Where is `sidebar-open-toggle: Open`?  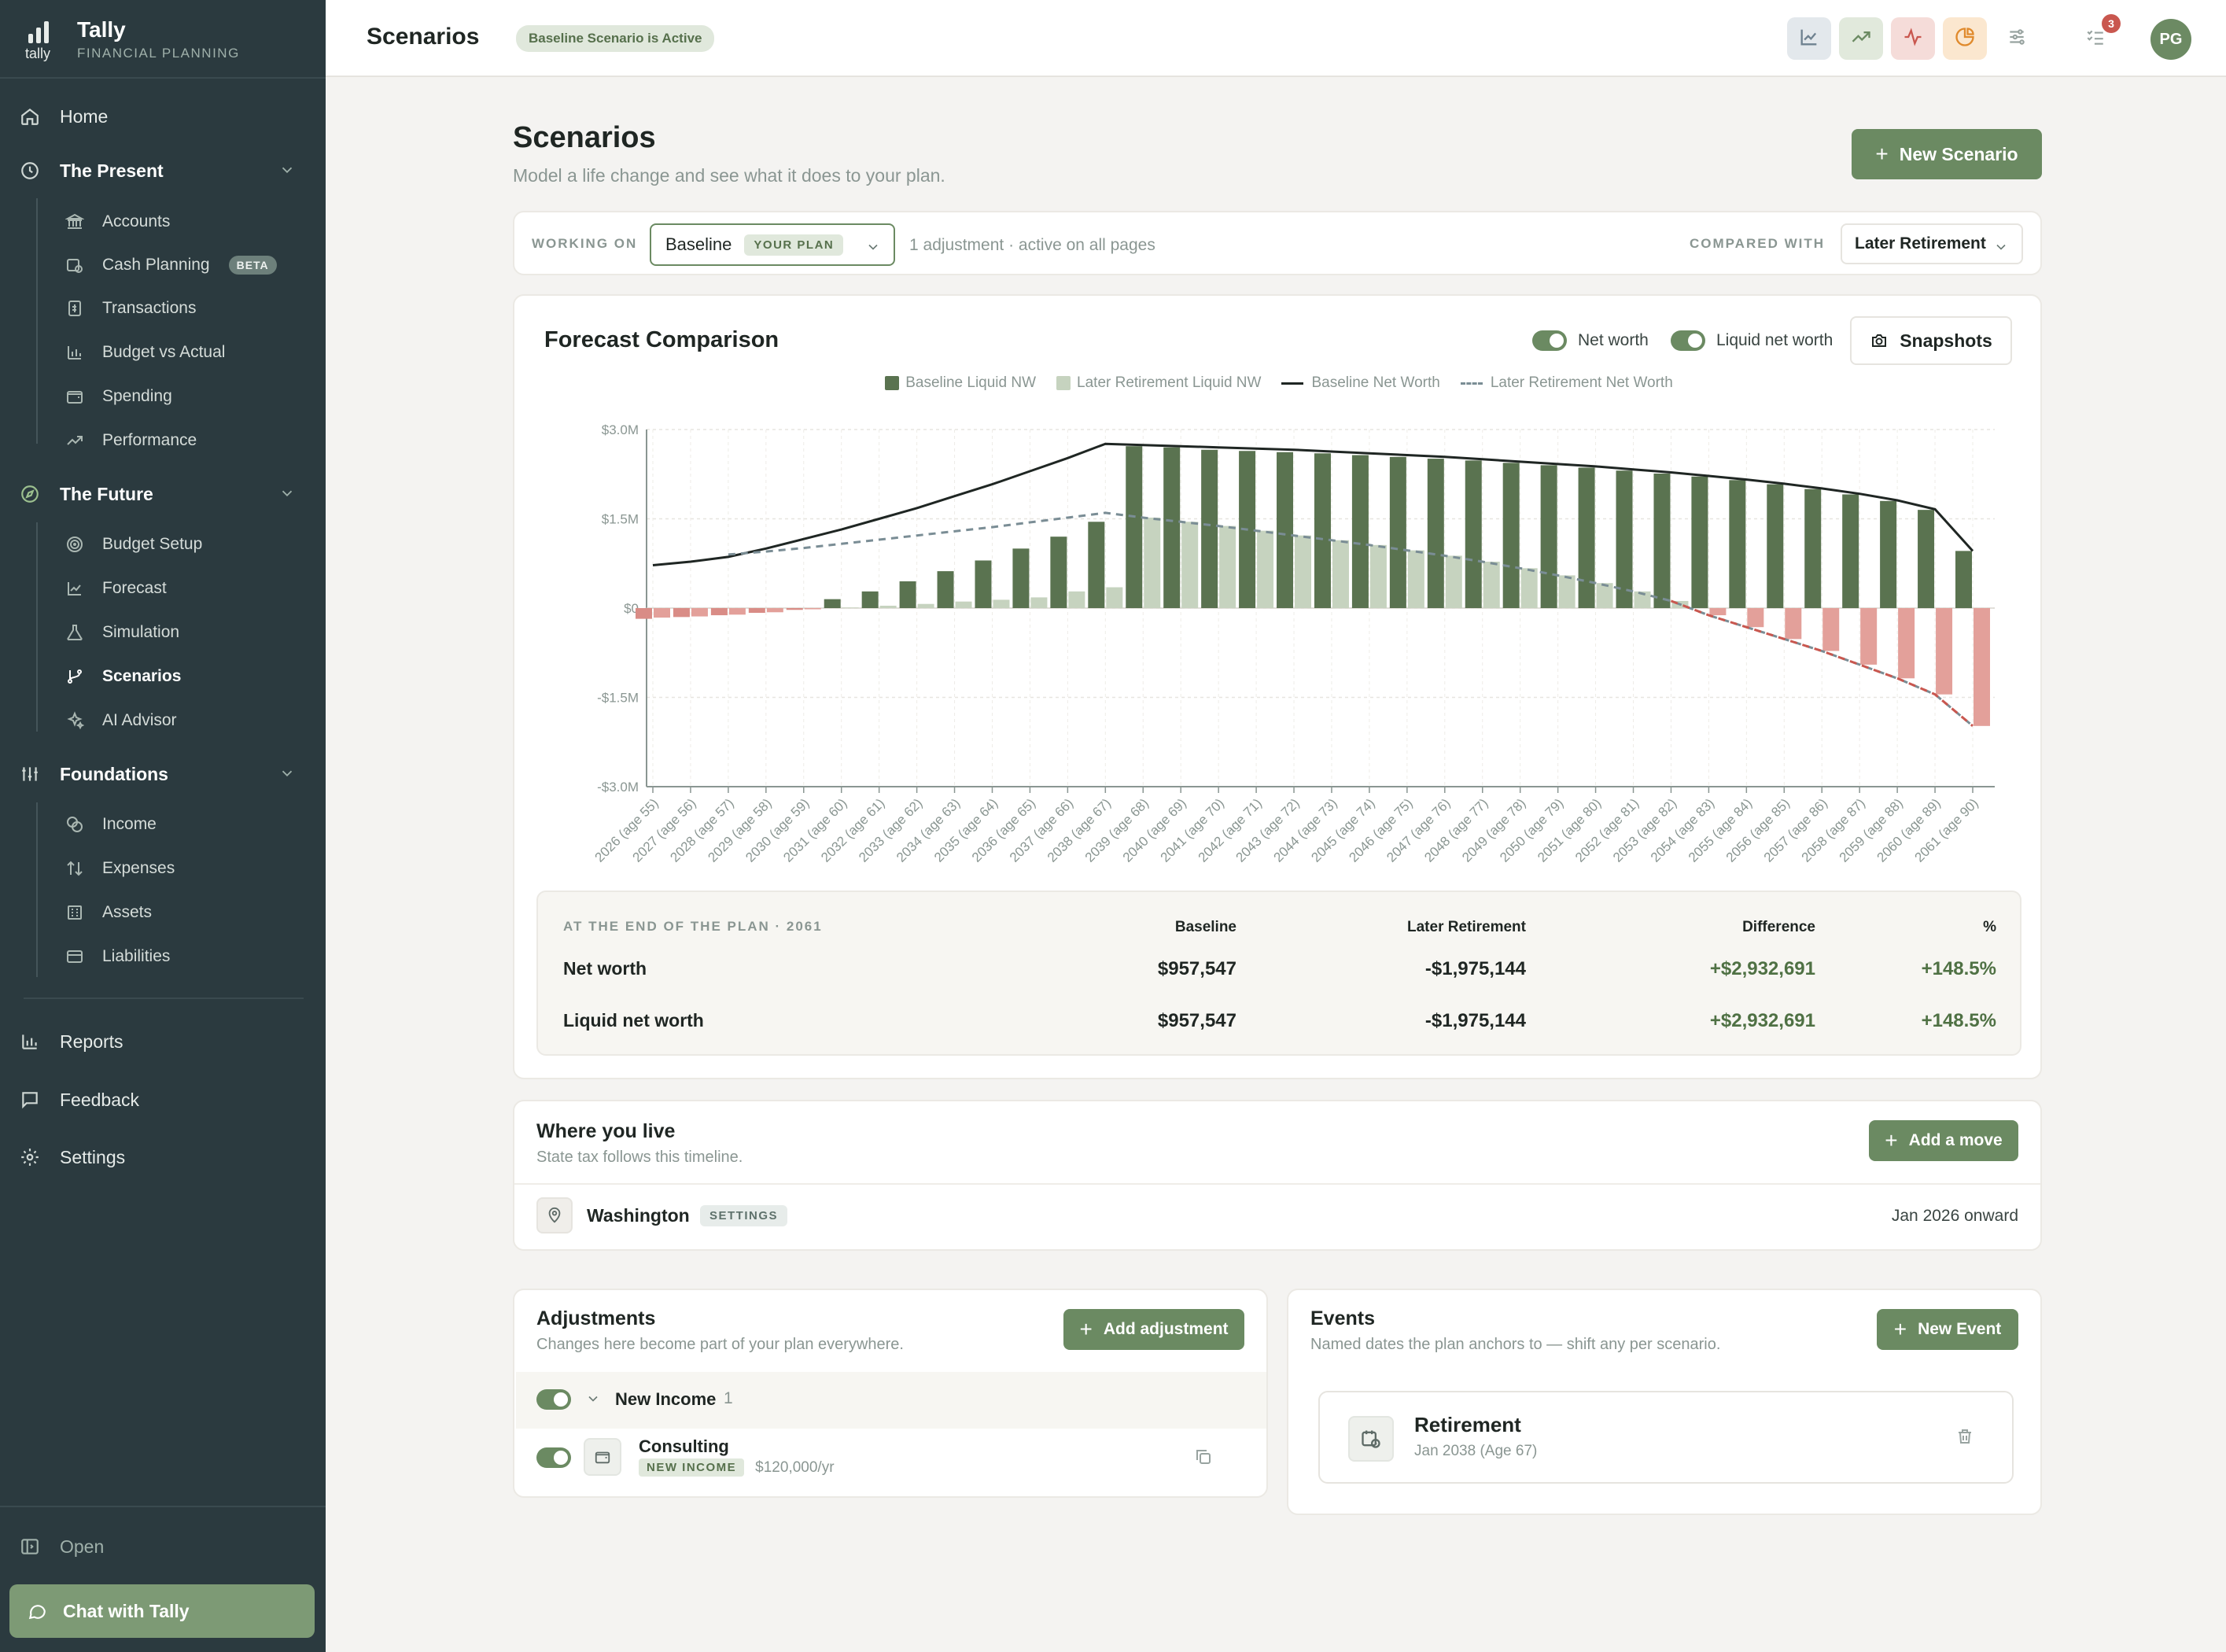
sidebar-open-toggle: Open is located at coordinates (163, 1547).